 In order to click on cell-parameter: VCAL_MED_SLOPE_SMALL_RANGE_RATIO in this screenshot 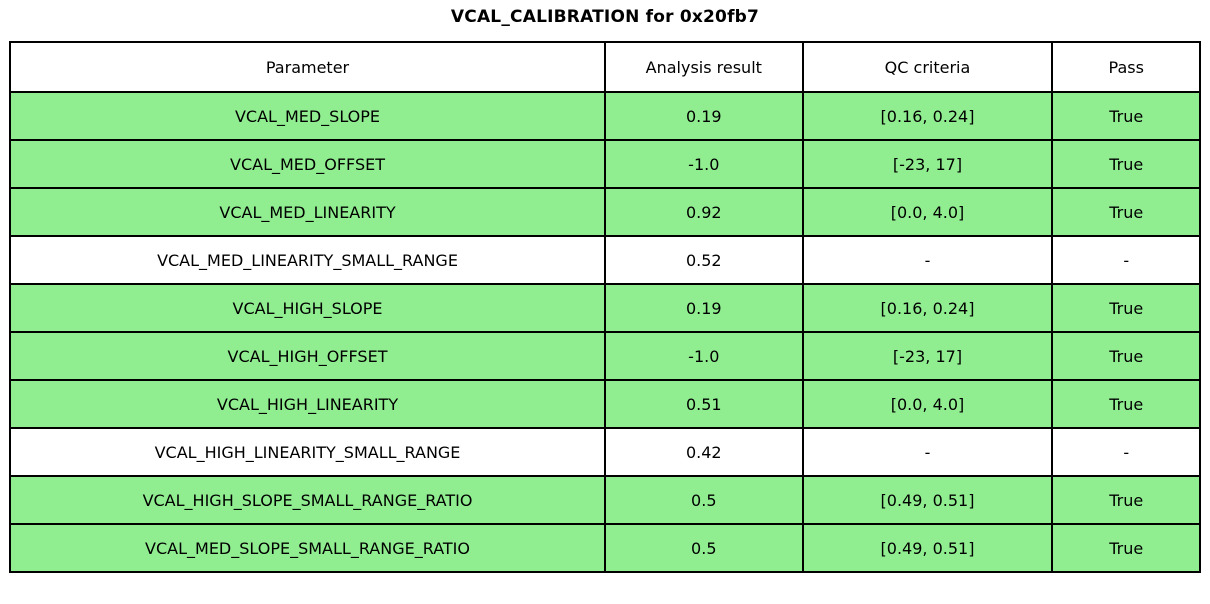, I will do `click(307, 548)`.